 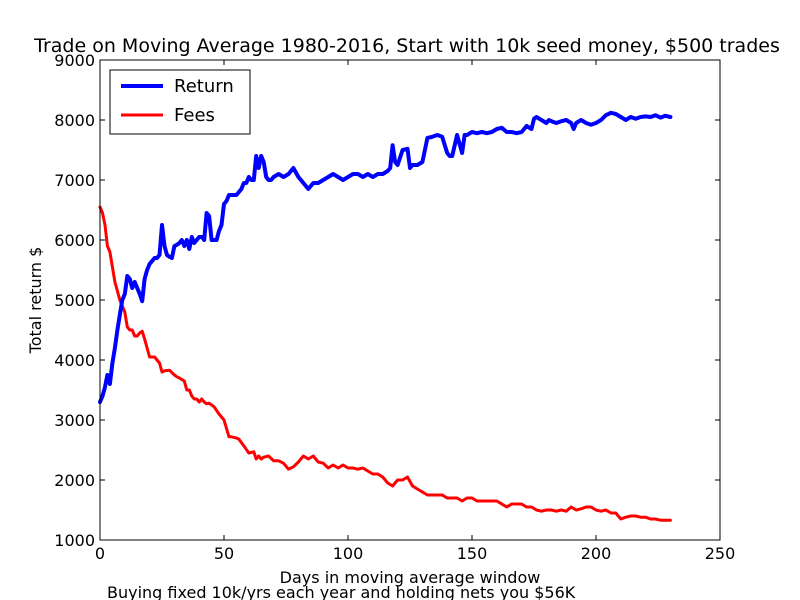 What do you see at coordinates (224, 553) in the screenshot?
I see `x-tick-label: 50` at bounding box center [224, 553].